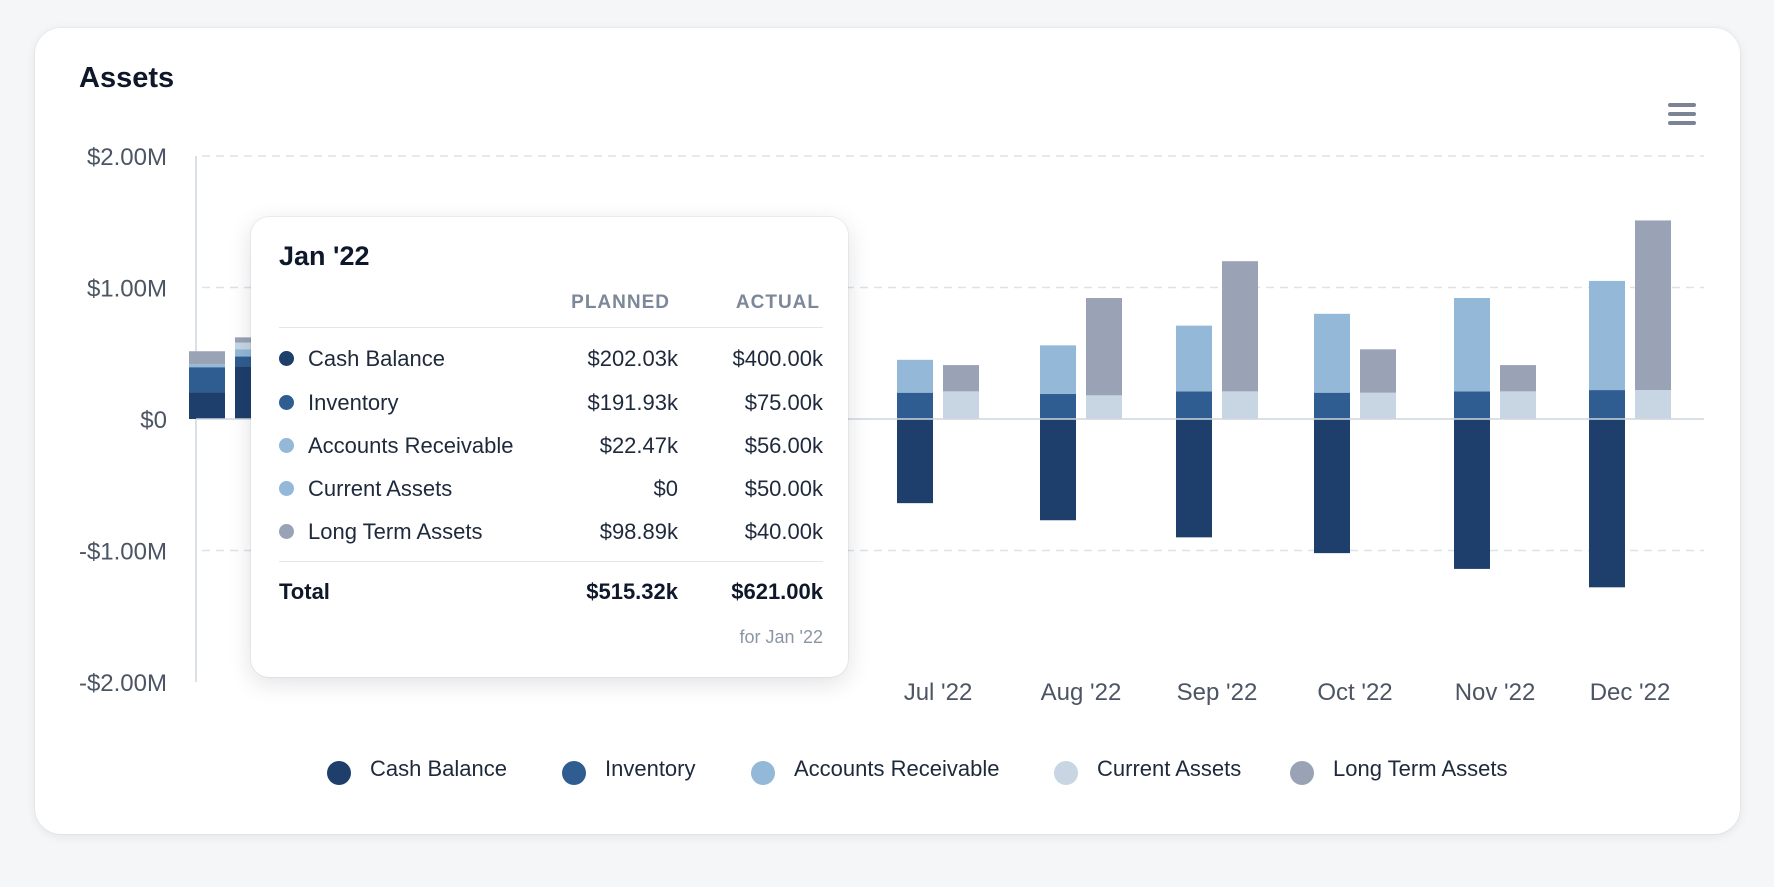 This screenshot has width=1774, height=887. Describe the element at coordinates (353, 402) in the screenshot. I see `tooltip-row-label: Inventory` at that location.